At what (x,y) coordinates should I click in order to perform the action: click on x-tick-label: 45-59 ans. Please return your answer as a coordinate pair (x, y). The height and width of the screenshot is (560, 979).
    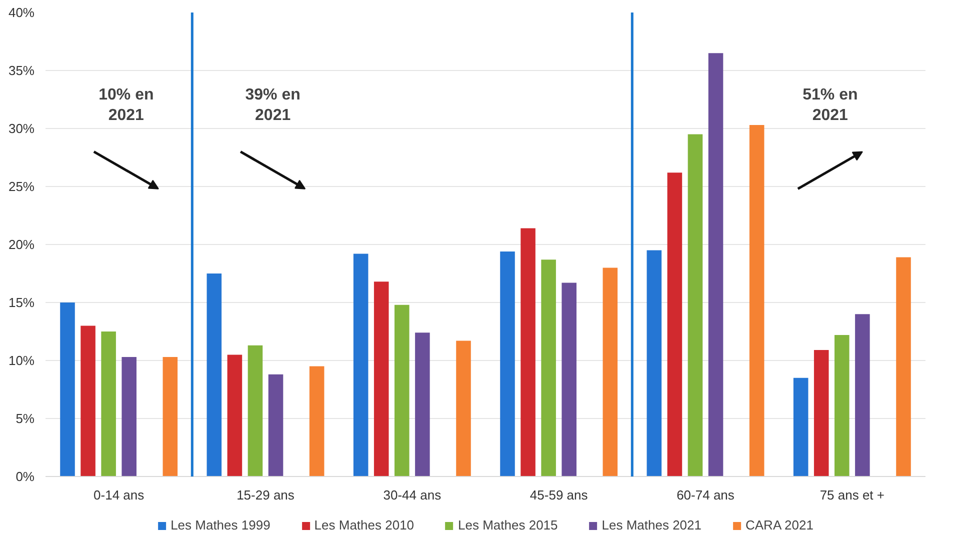
    Looking at the image, I should click on (559, 495).